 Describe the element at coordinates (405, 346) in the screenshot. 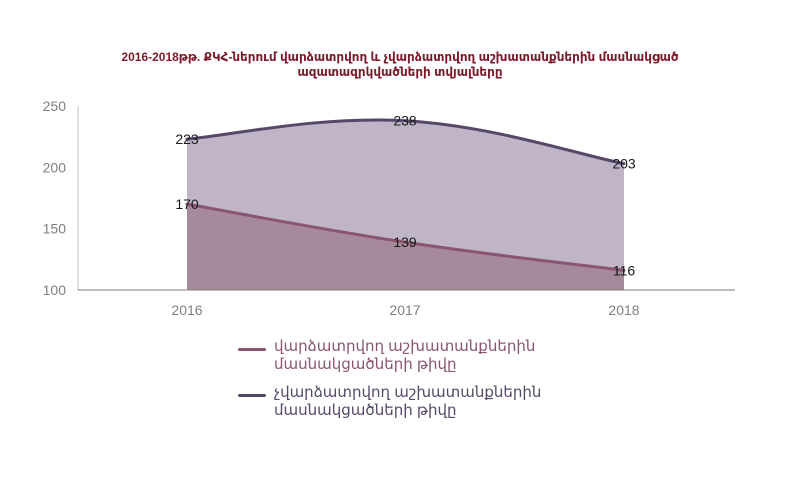

I see `legend-label-paid-line-1: վարձատրվող աշխատանքներին` at that location.